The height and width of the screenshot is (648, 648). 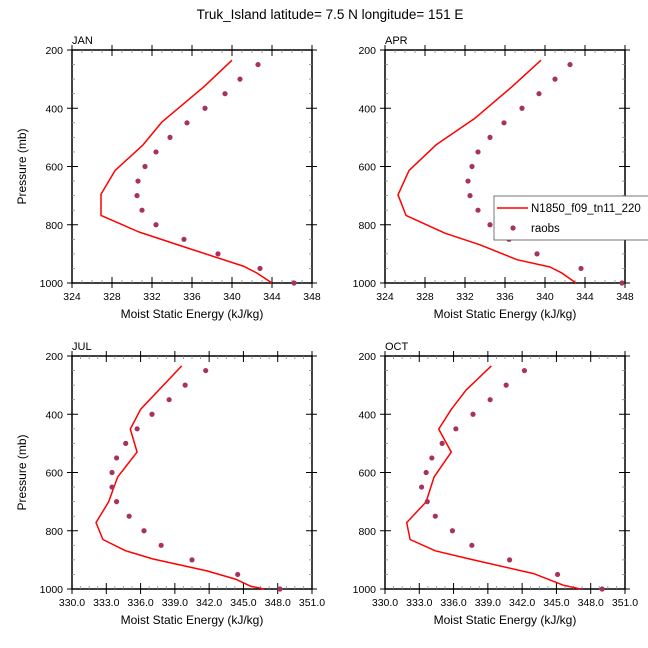 I want to click on panel-label: JUL, so click(x=82, y=347).